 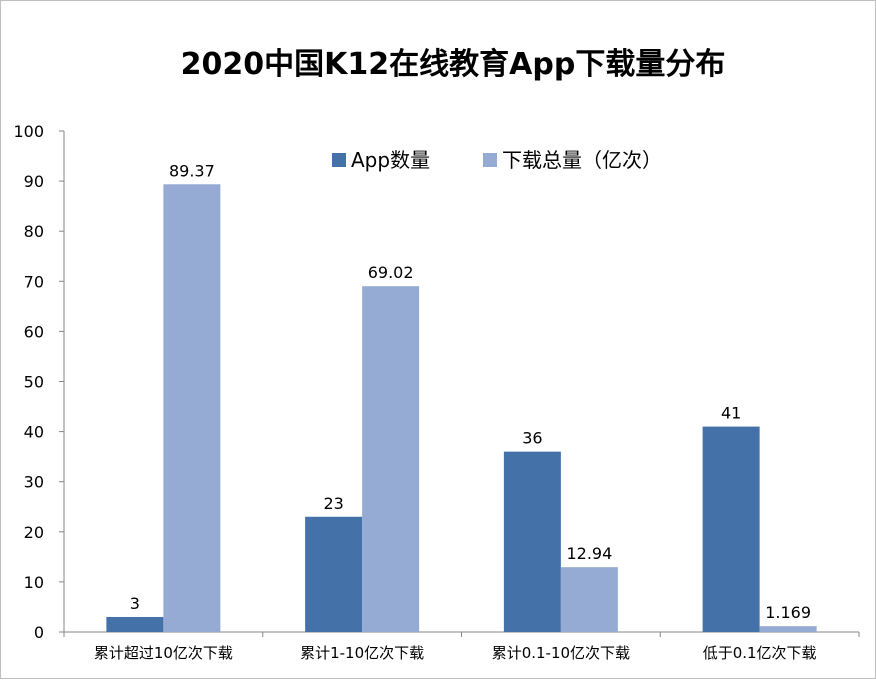 What do you see at coordinates (532, 438) in the screenshot?
I see `data-label-app-count: 36` at bounding box center [532, 438].